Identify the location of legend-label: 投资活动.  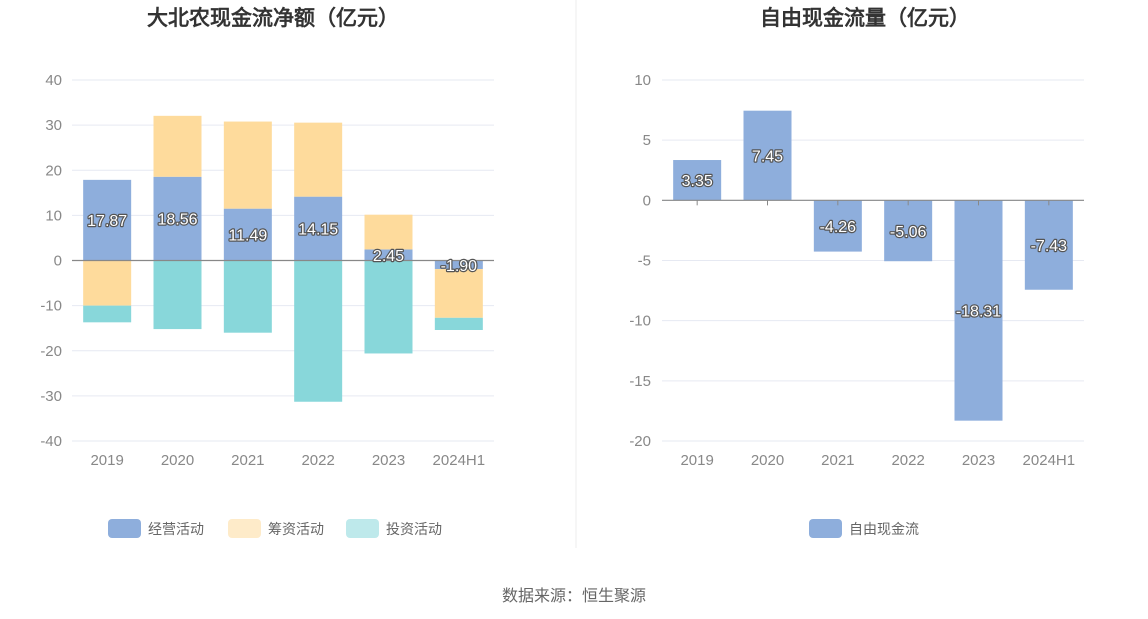
(414, 530).